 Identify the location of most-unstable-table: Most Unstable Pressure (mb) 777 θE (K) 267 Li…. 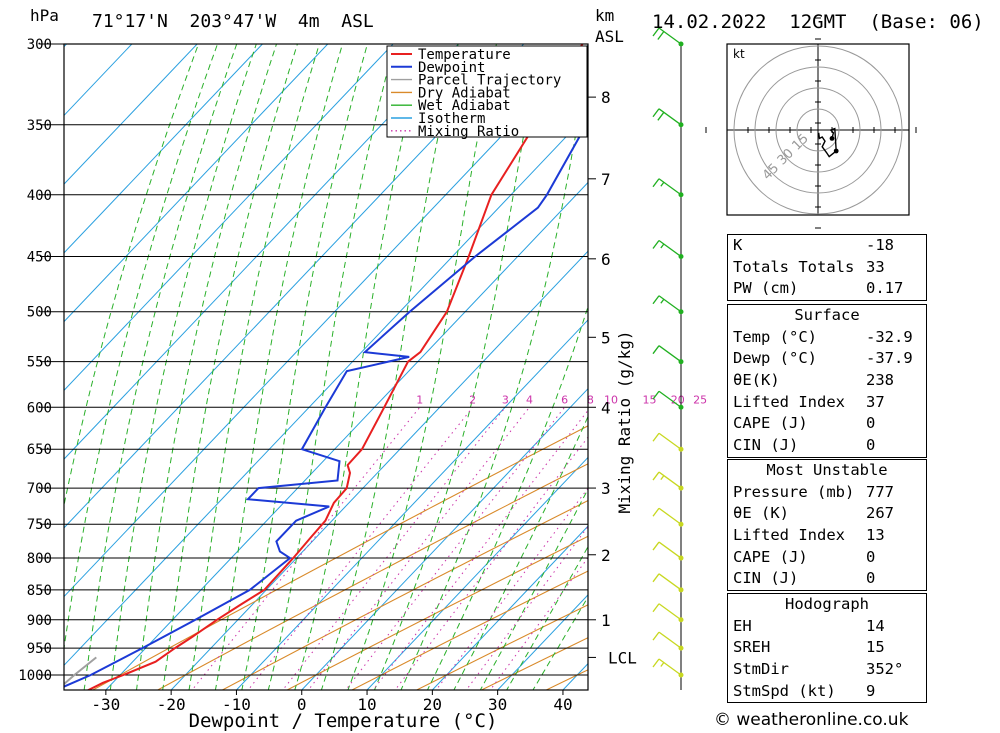
(827, 525).